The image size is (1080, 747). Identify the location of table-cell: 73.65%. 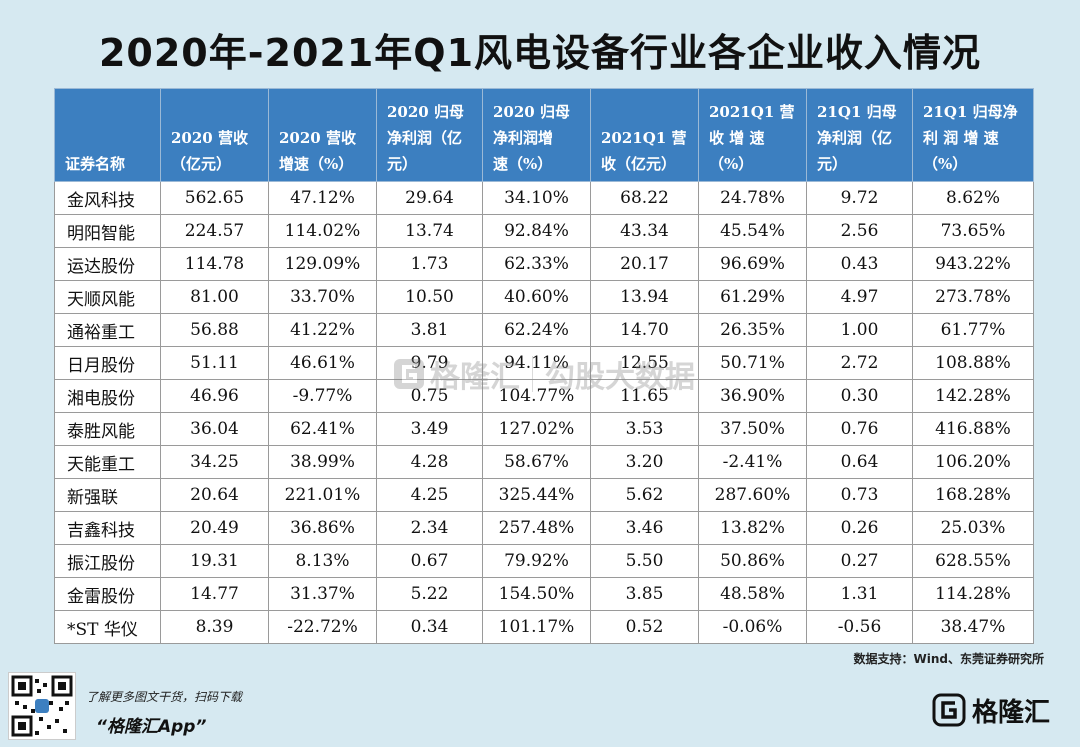
(973, 231).